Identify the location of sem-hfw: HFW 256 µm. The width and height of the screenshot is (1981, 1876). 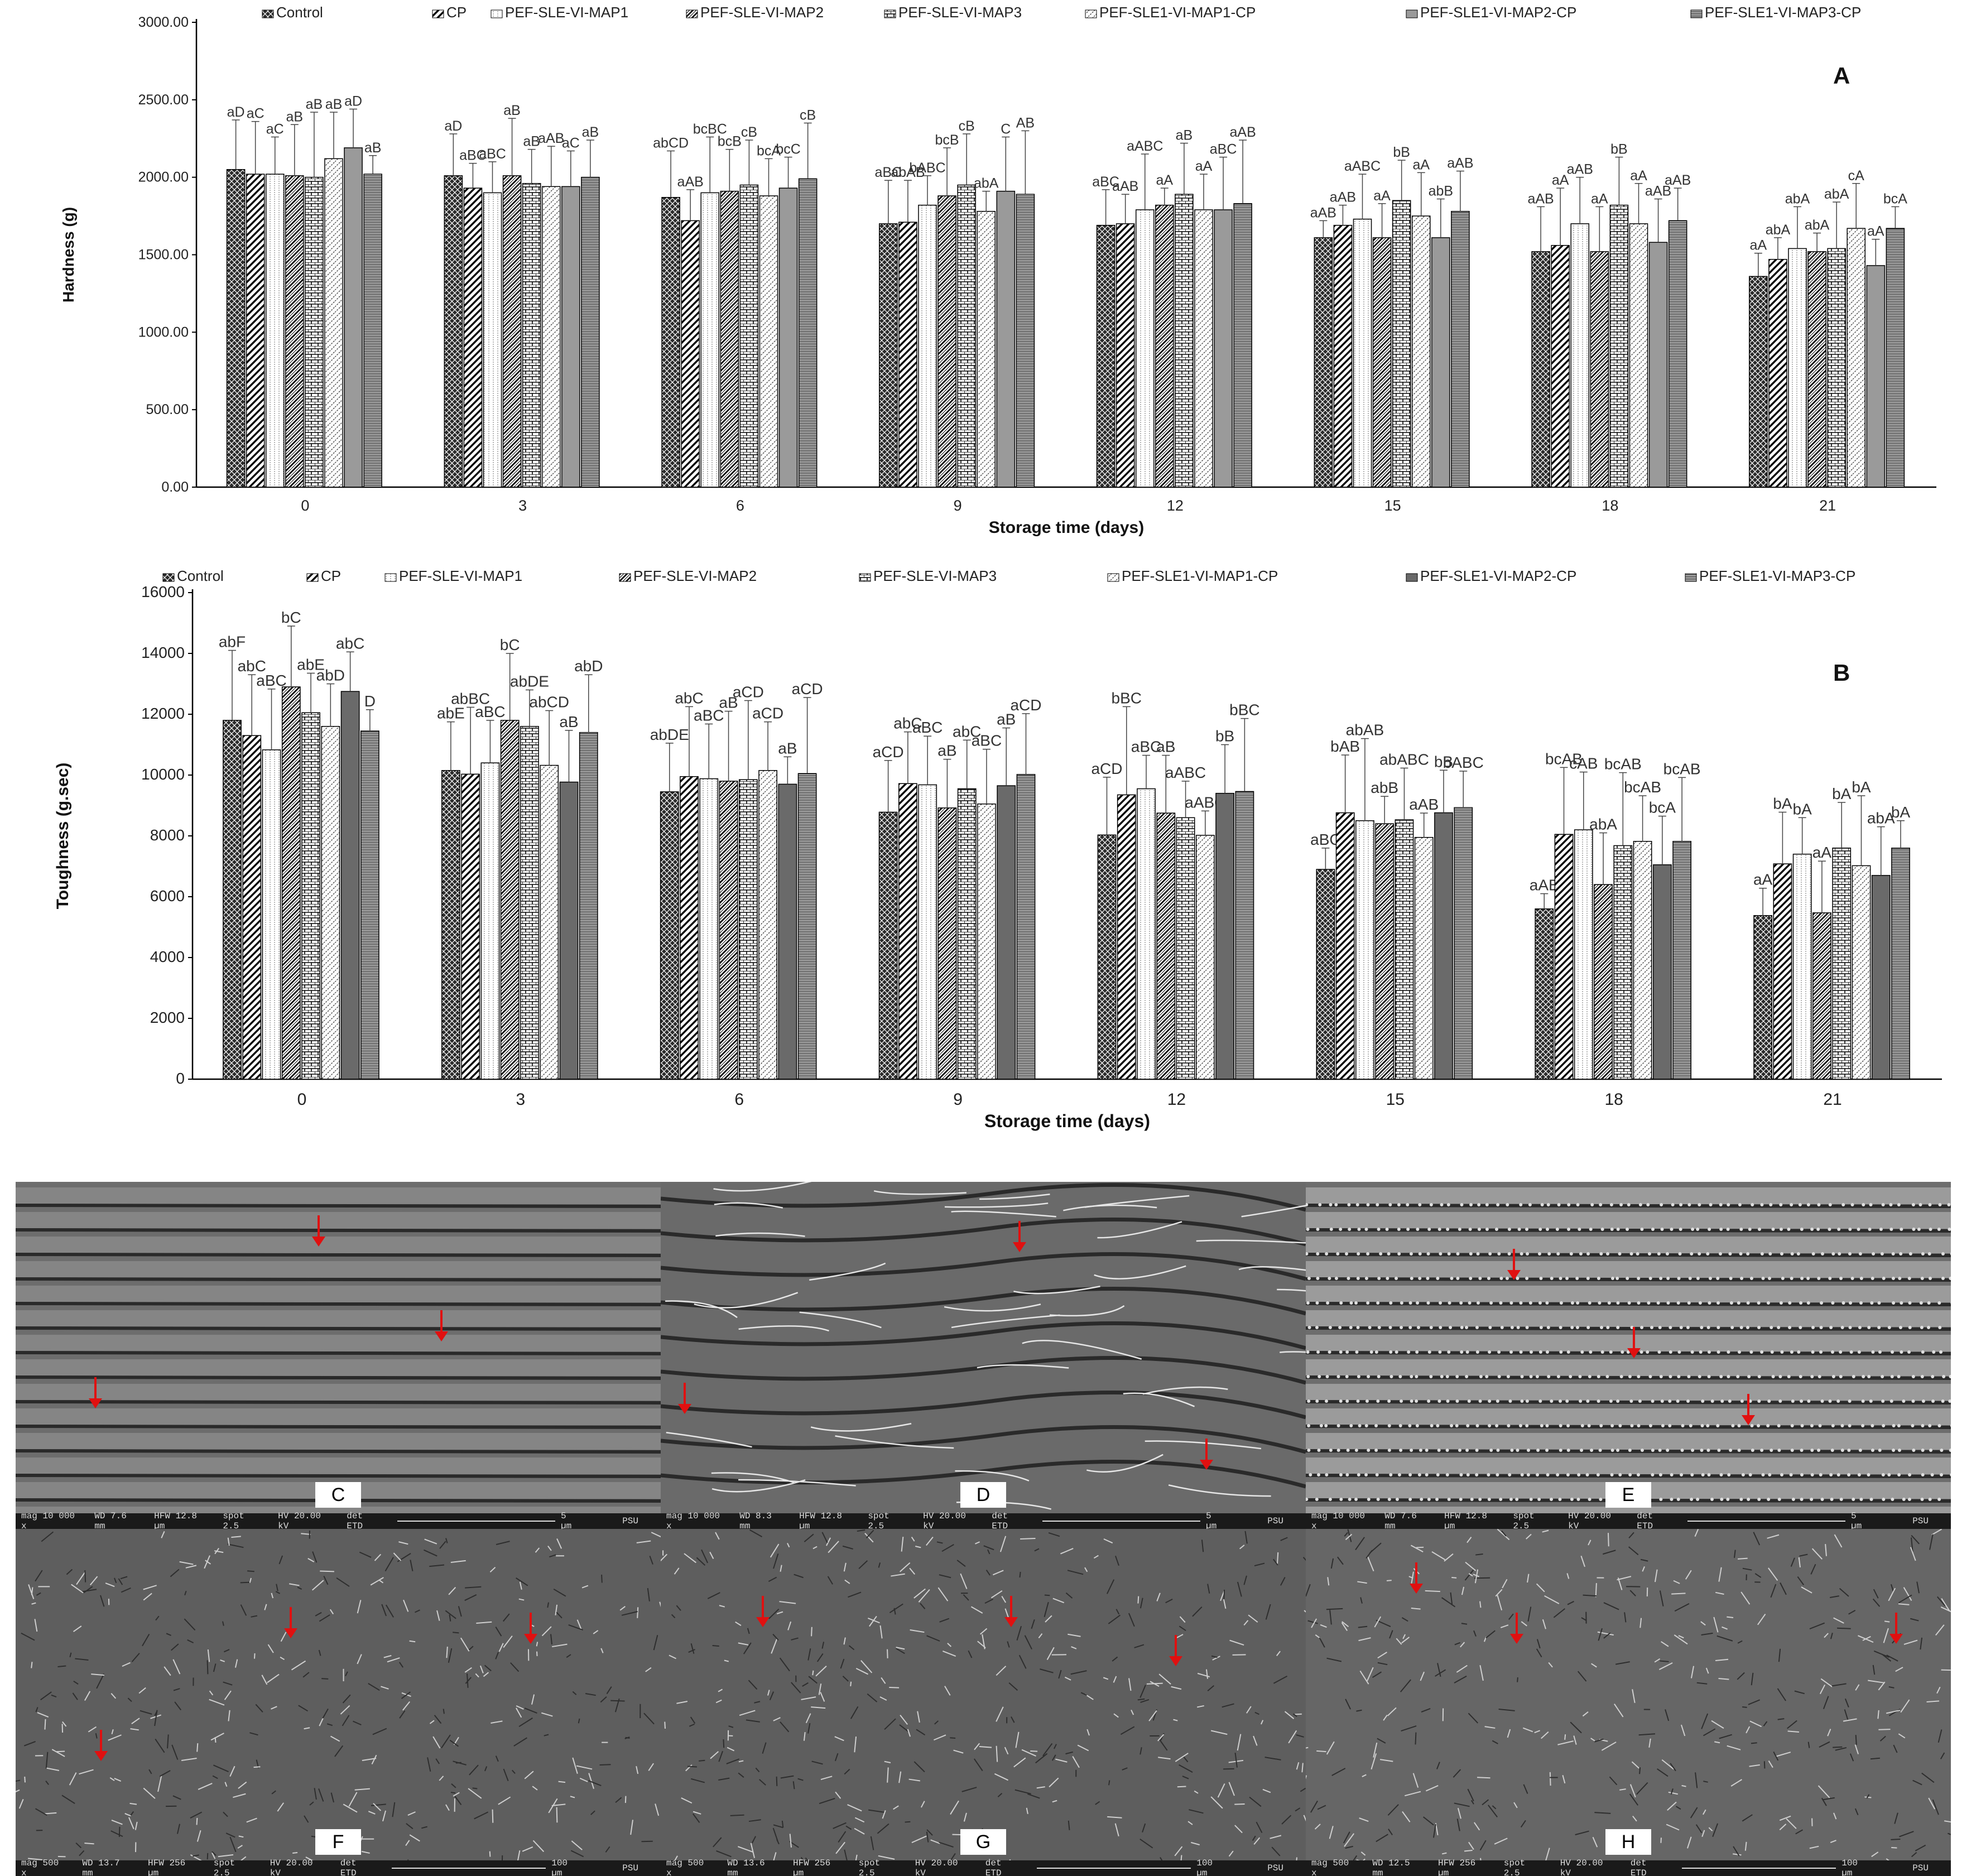
(171, 1867).